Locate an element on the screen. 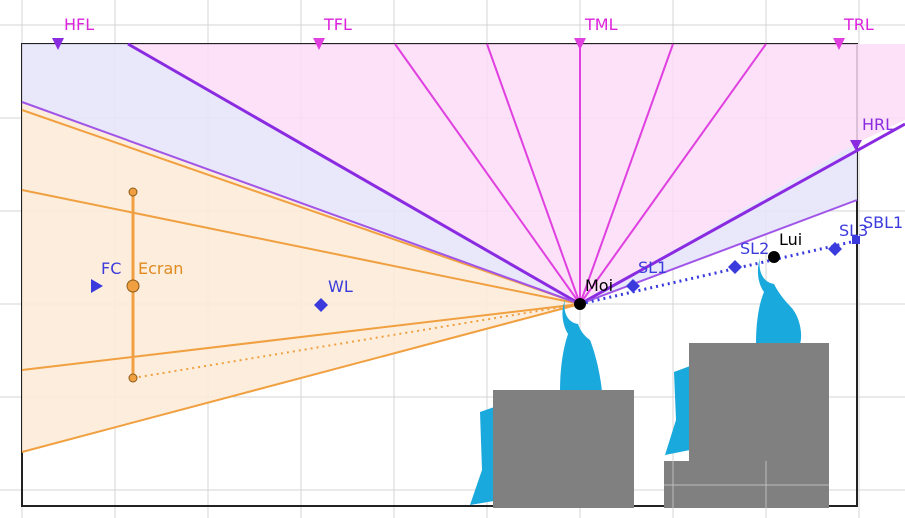 The width and height of the screenshot is (905, 518). sl3-marker is located at coordinates (835, 249).